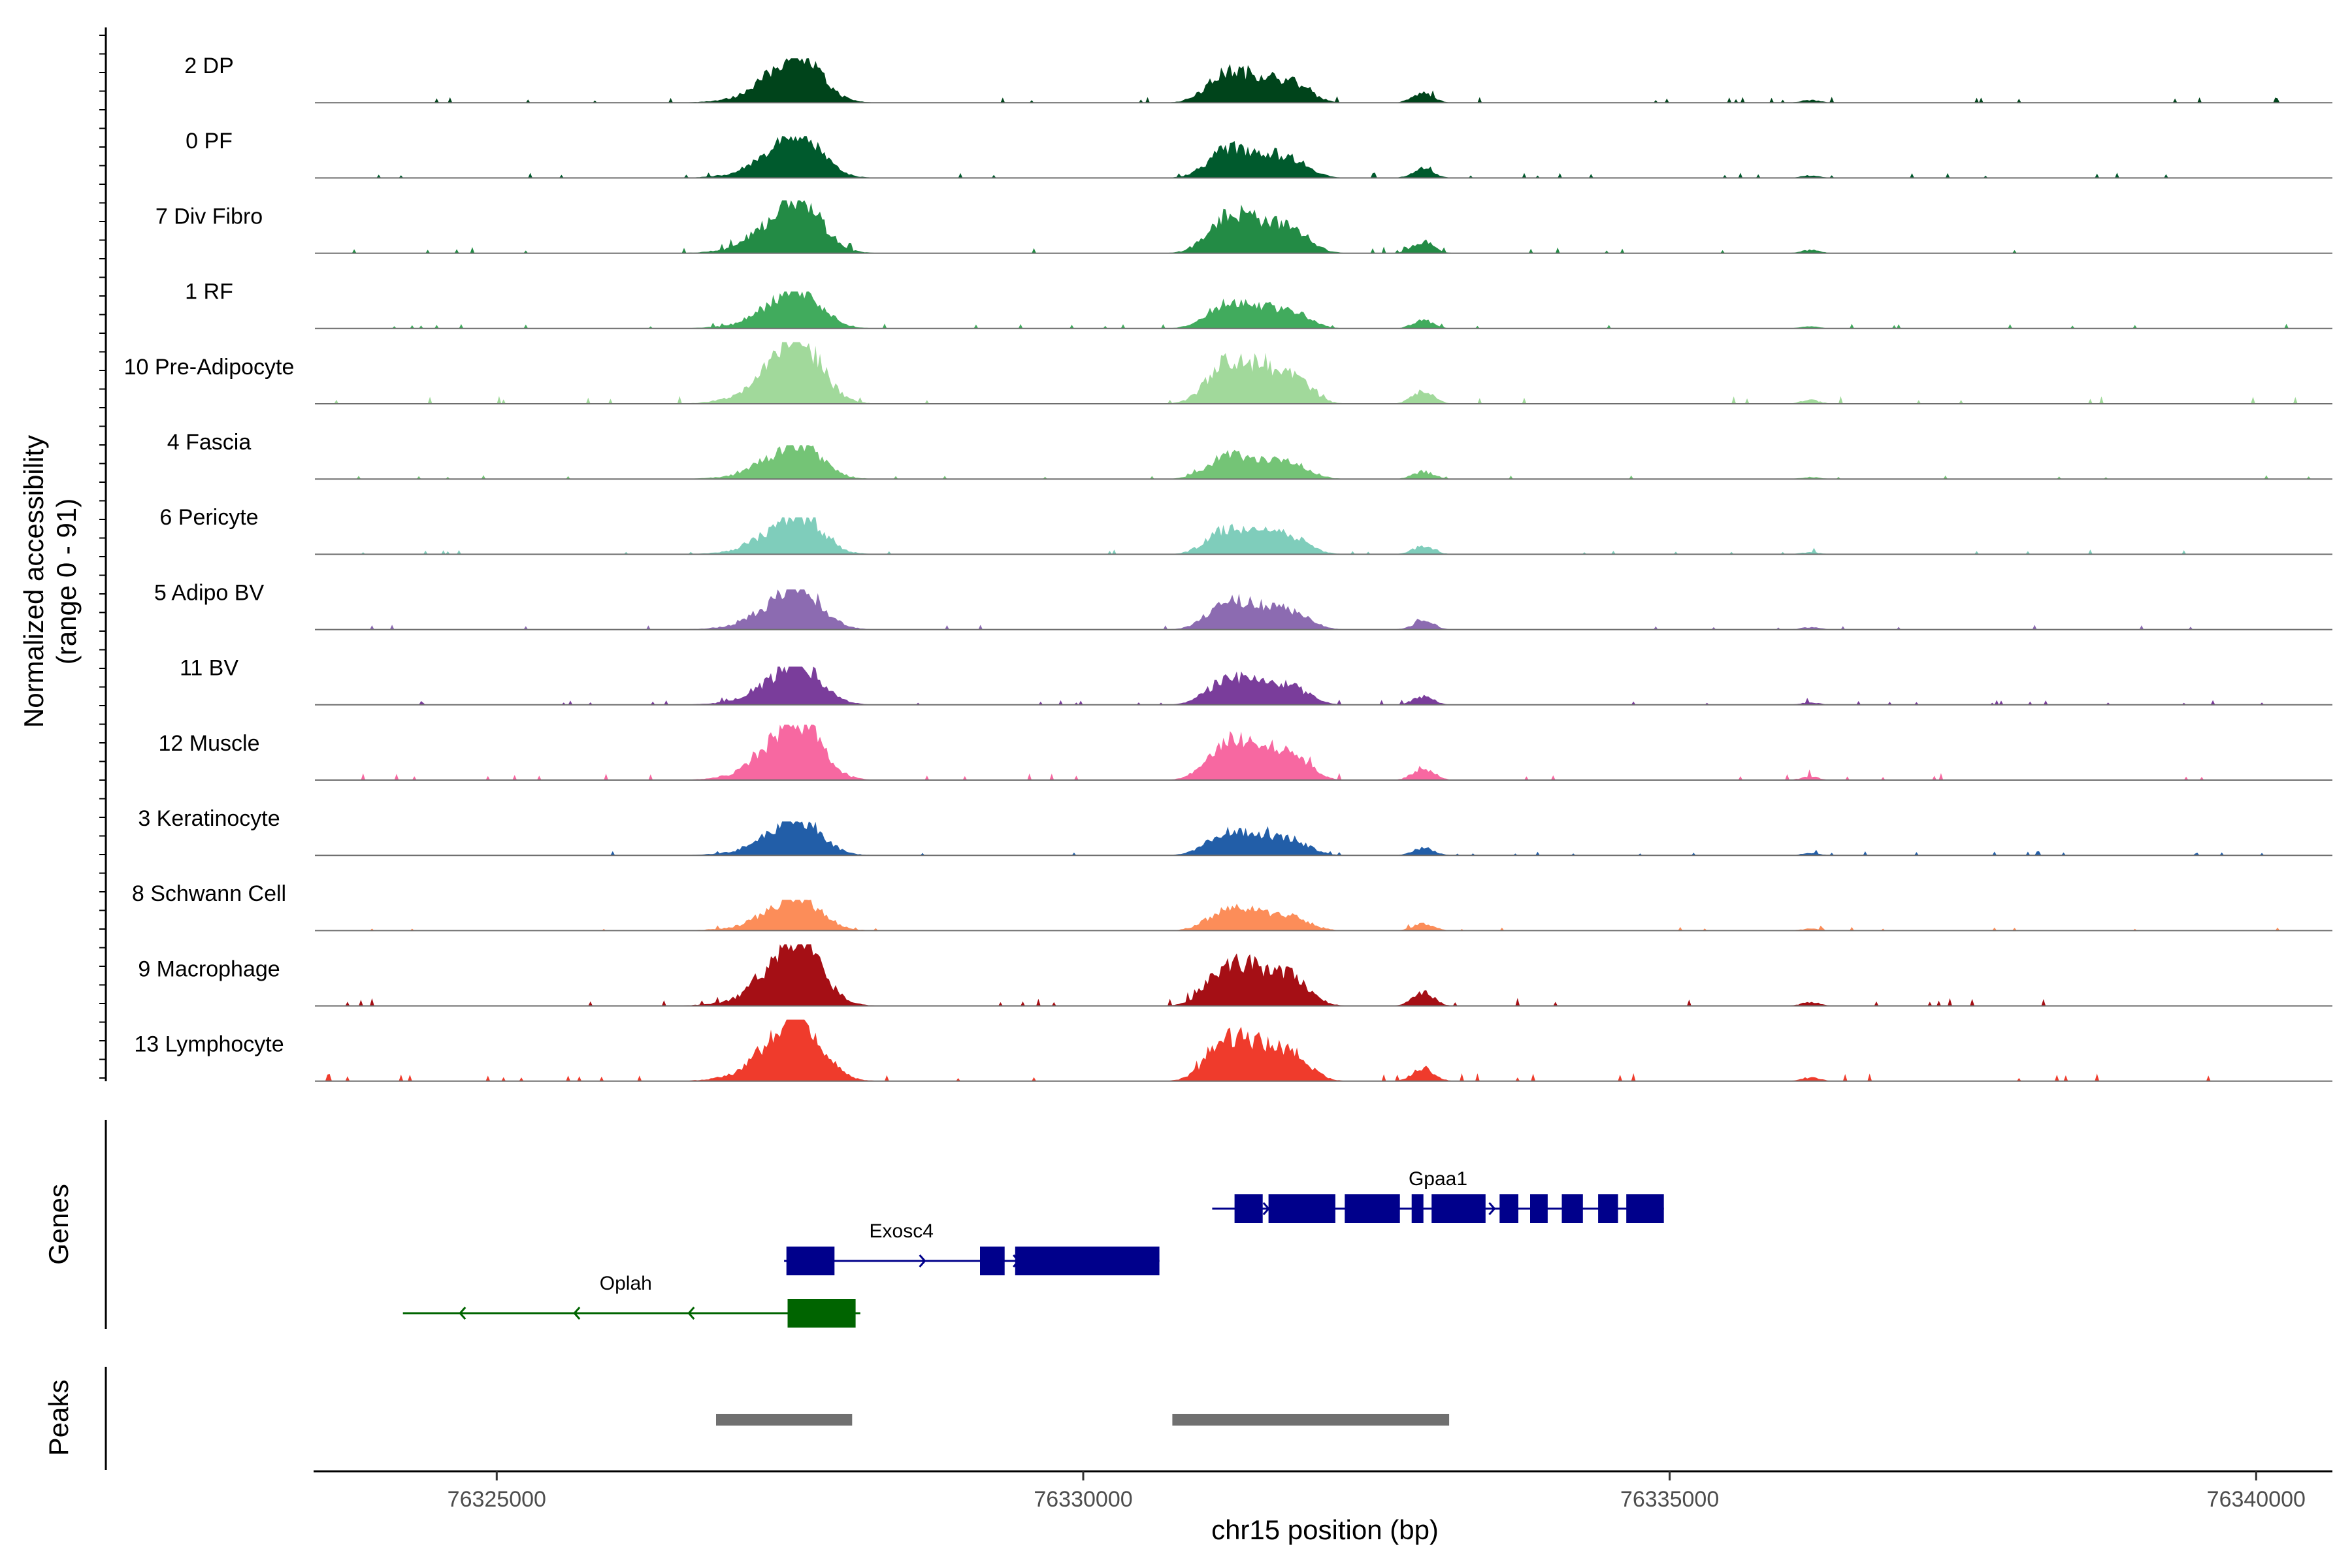 The width and height of the screenshot is (2352, 1568). Describe the element at coordinates (66, 581) in the screenshot. I see `y-axis-title-line2: (range 0 - 91)` at that location.